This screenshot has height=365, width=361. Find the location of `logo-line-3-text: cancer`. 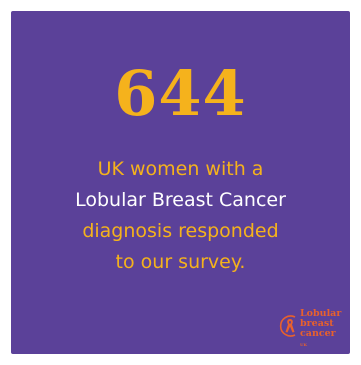

logo-line-3-text: cancer is located at coordinates (318, 333).